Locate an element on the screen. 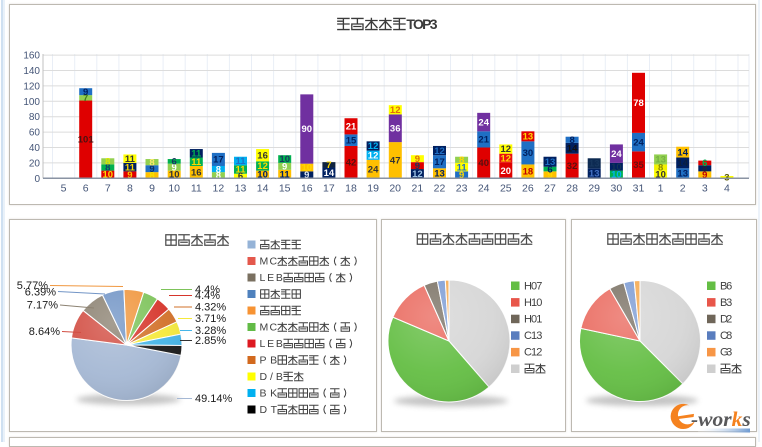 The width and height of the screenshot is (762, 447). svg-text: 29 is located at coordinates (594, 189).